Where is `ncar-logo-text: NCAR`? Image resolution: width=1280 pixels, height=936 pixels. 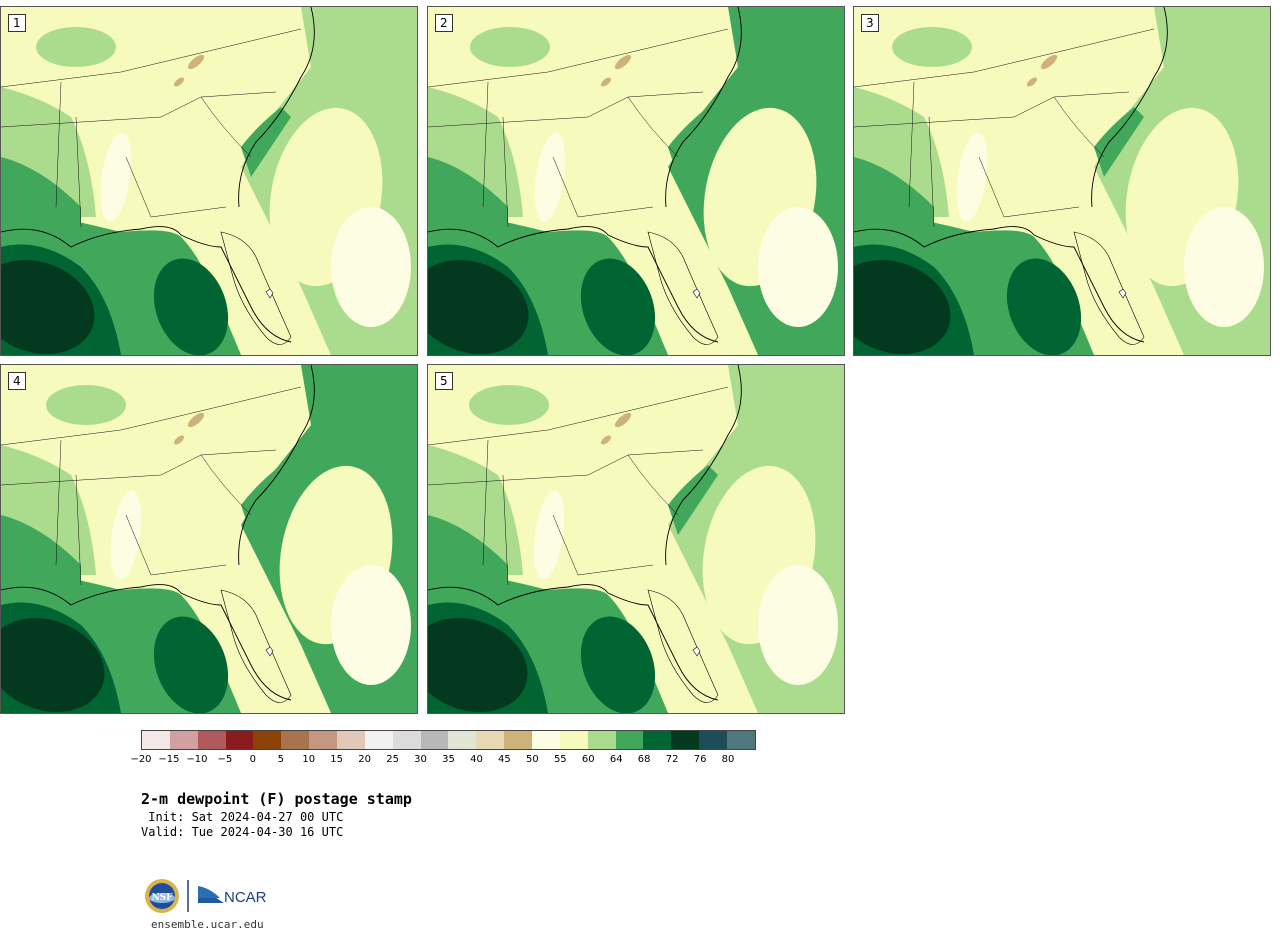
ncar-logo-text: NCAR is located at coordinates (245, 897).